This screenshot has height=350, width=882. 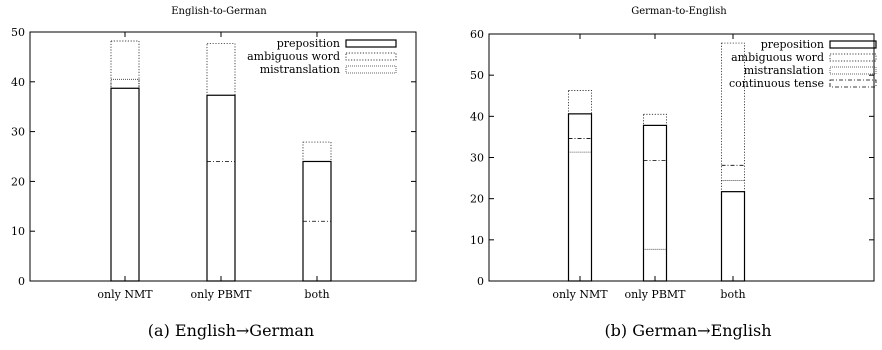 I want to click on y-tick-label: 60, so click(x=477, y=34).